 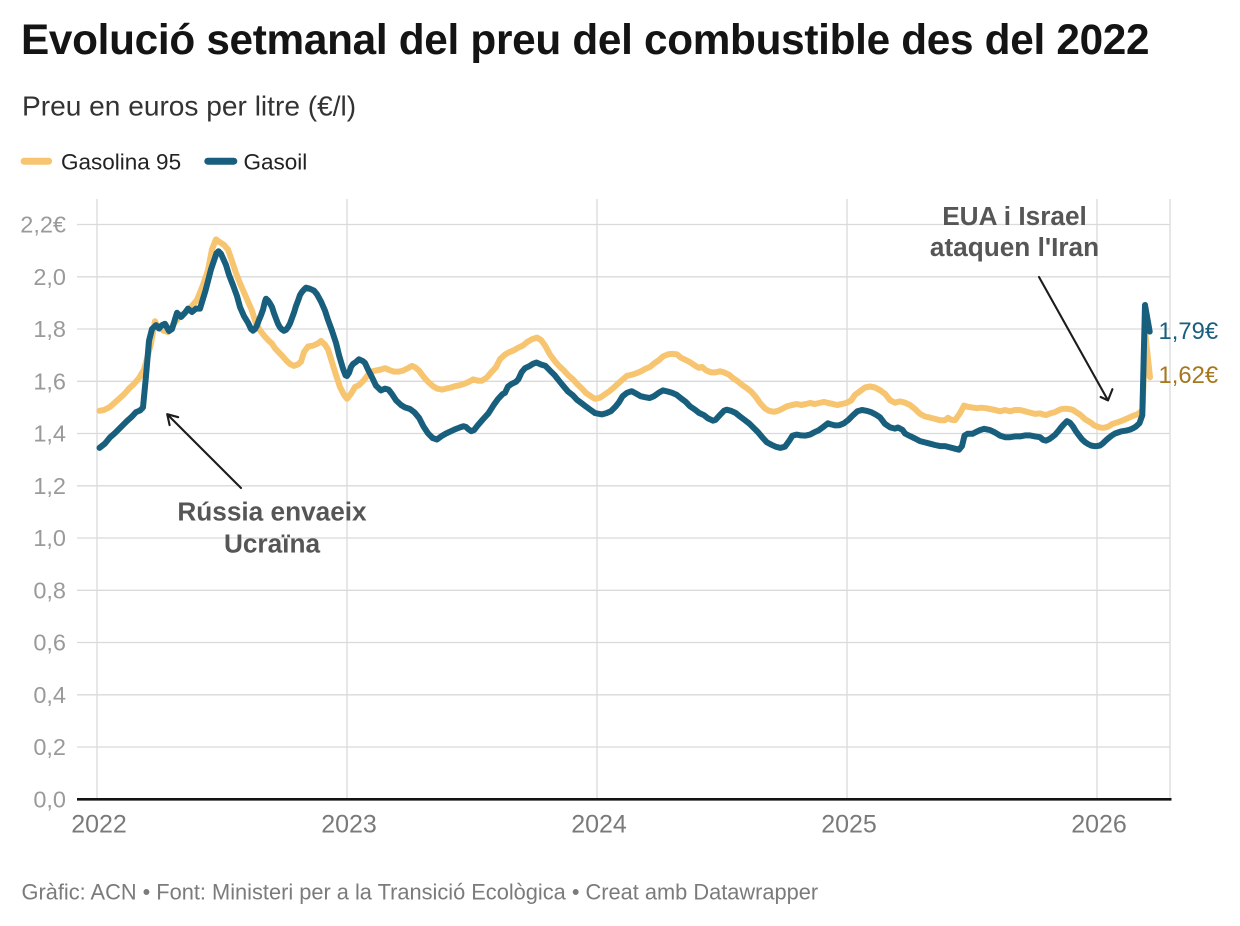 What do you see at coordinates (49, 538) in the screenshot?
I see `svg-text: 1,0` at bounding box center [49, 538].